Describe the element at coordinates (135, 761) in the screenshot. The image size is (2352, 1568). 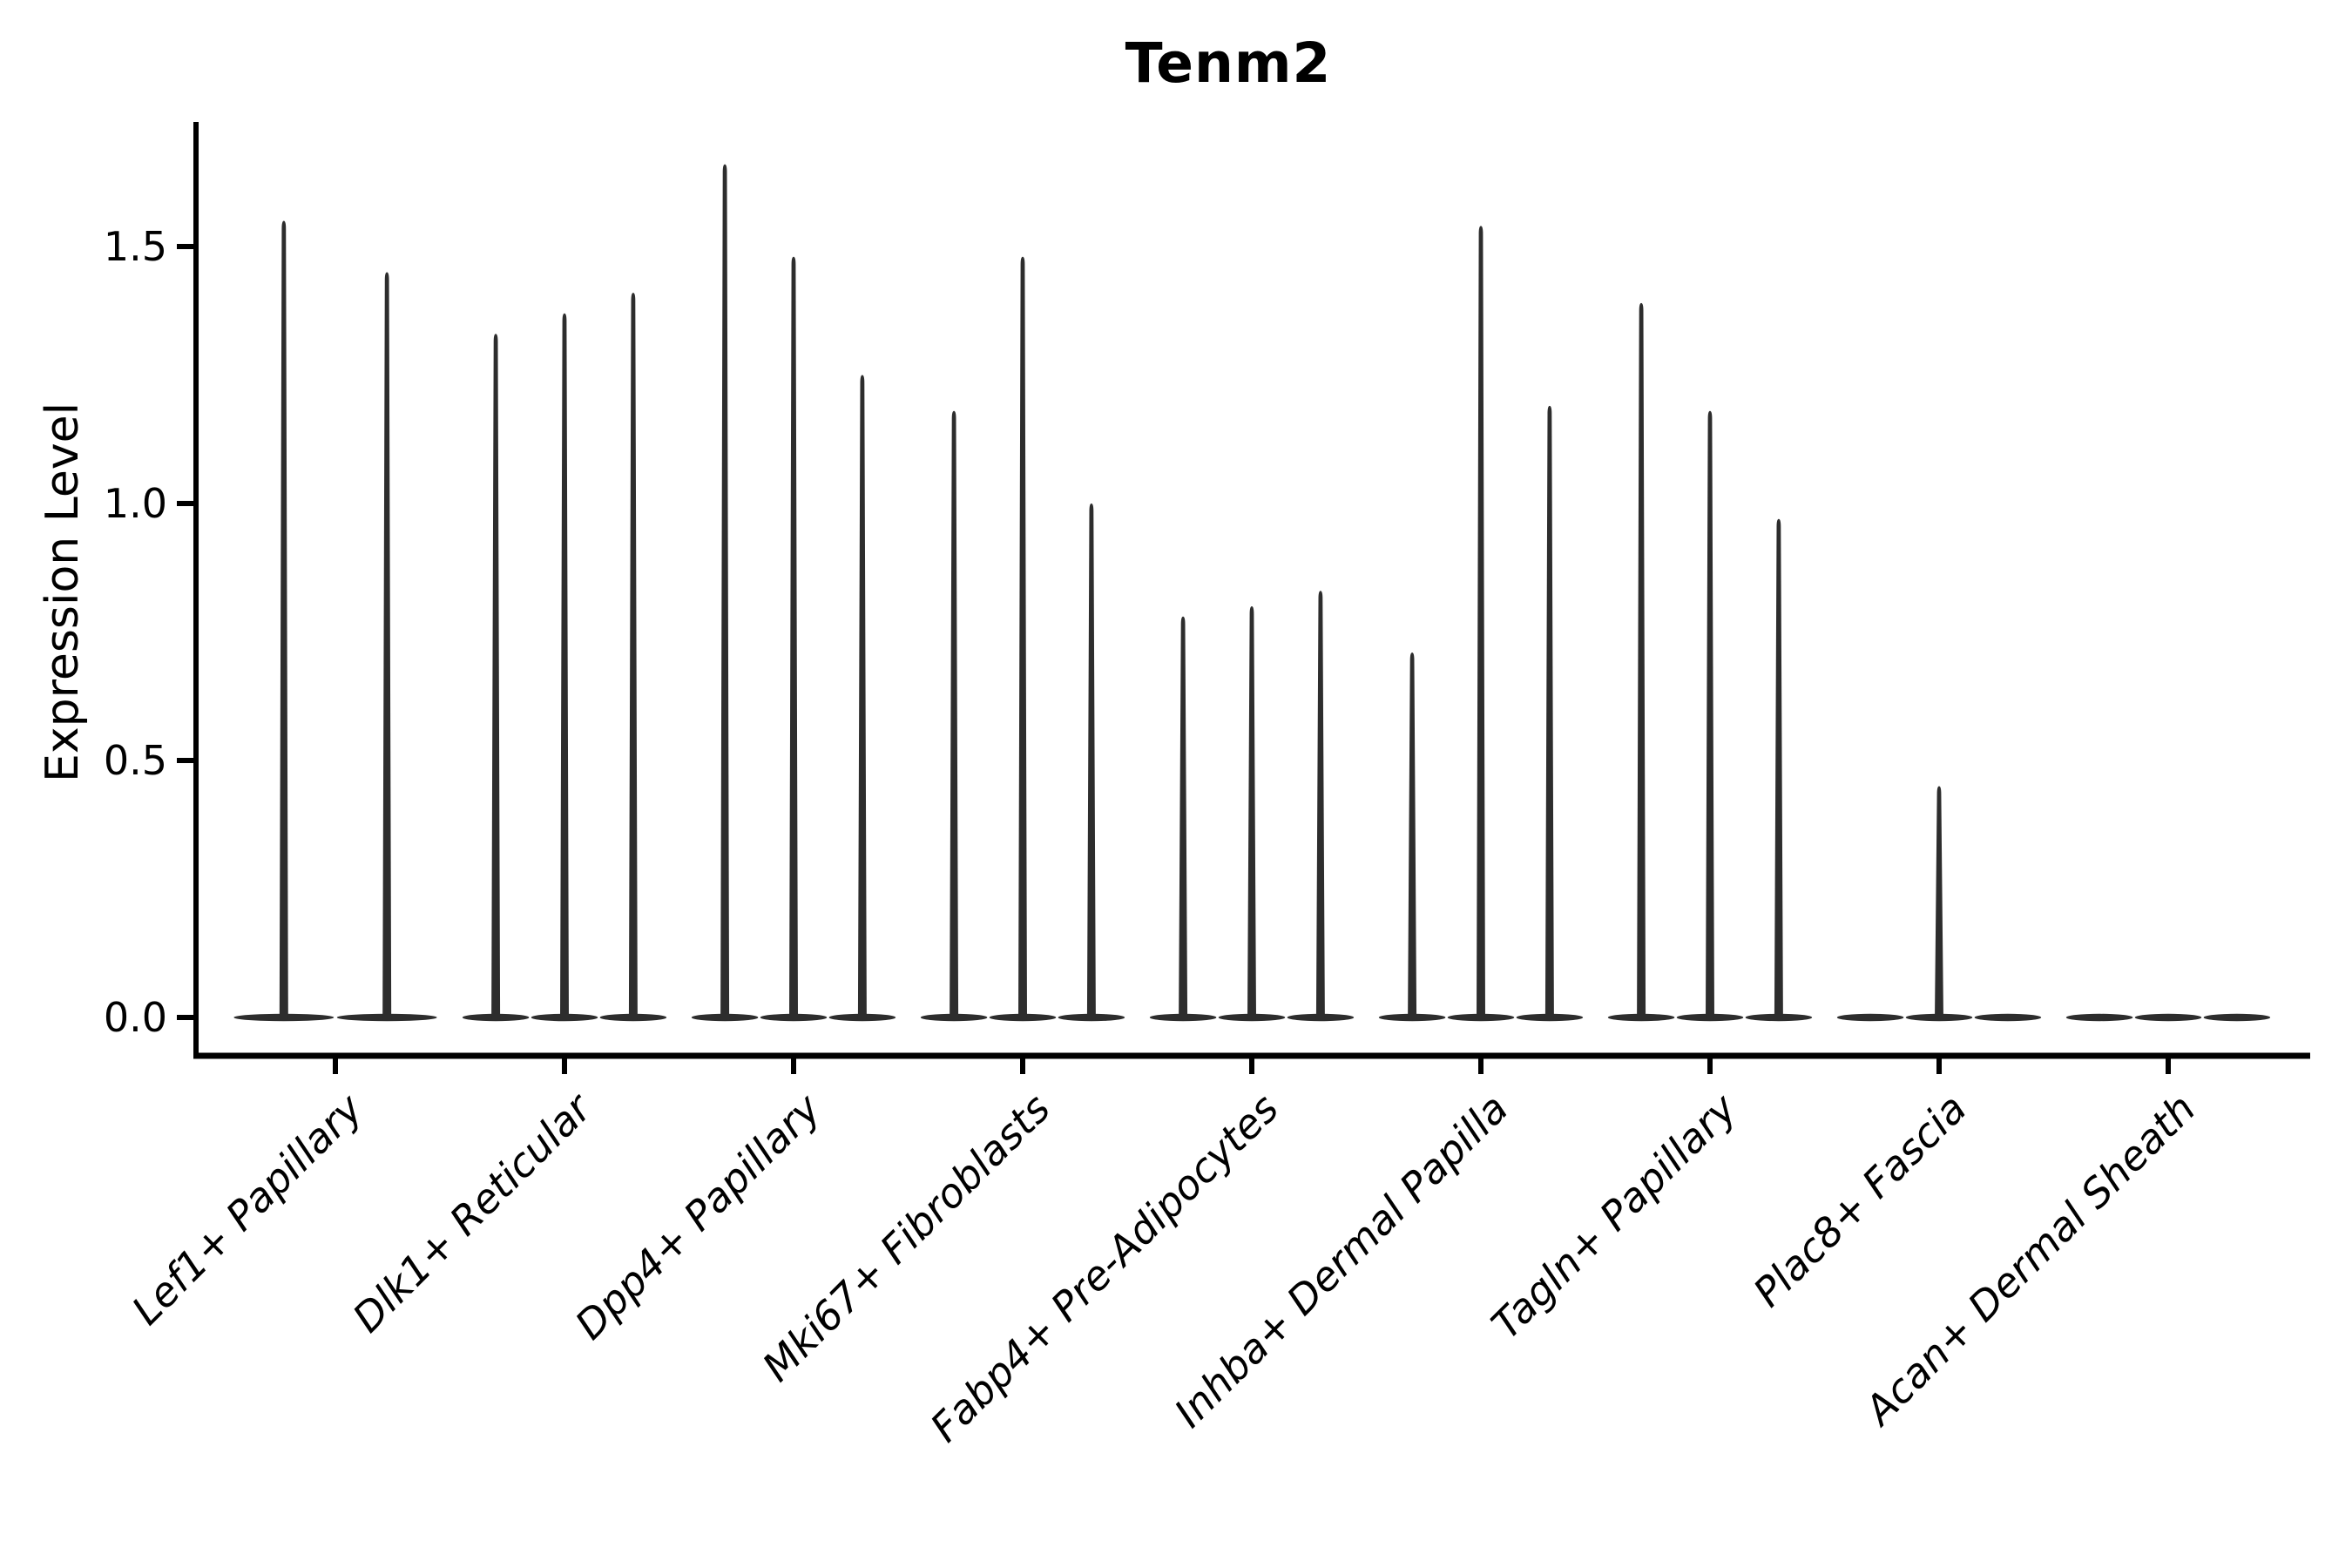
I see `y-tick-label: 0.5` at that location.